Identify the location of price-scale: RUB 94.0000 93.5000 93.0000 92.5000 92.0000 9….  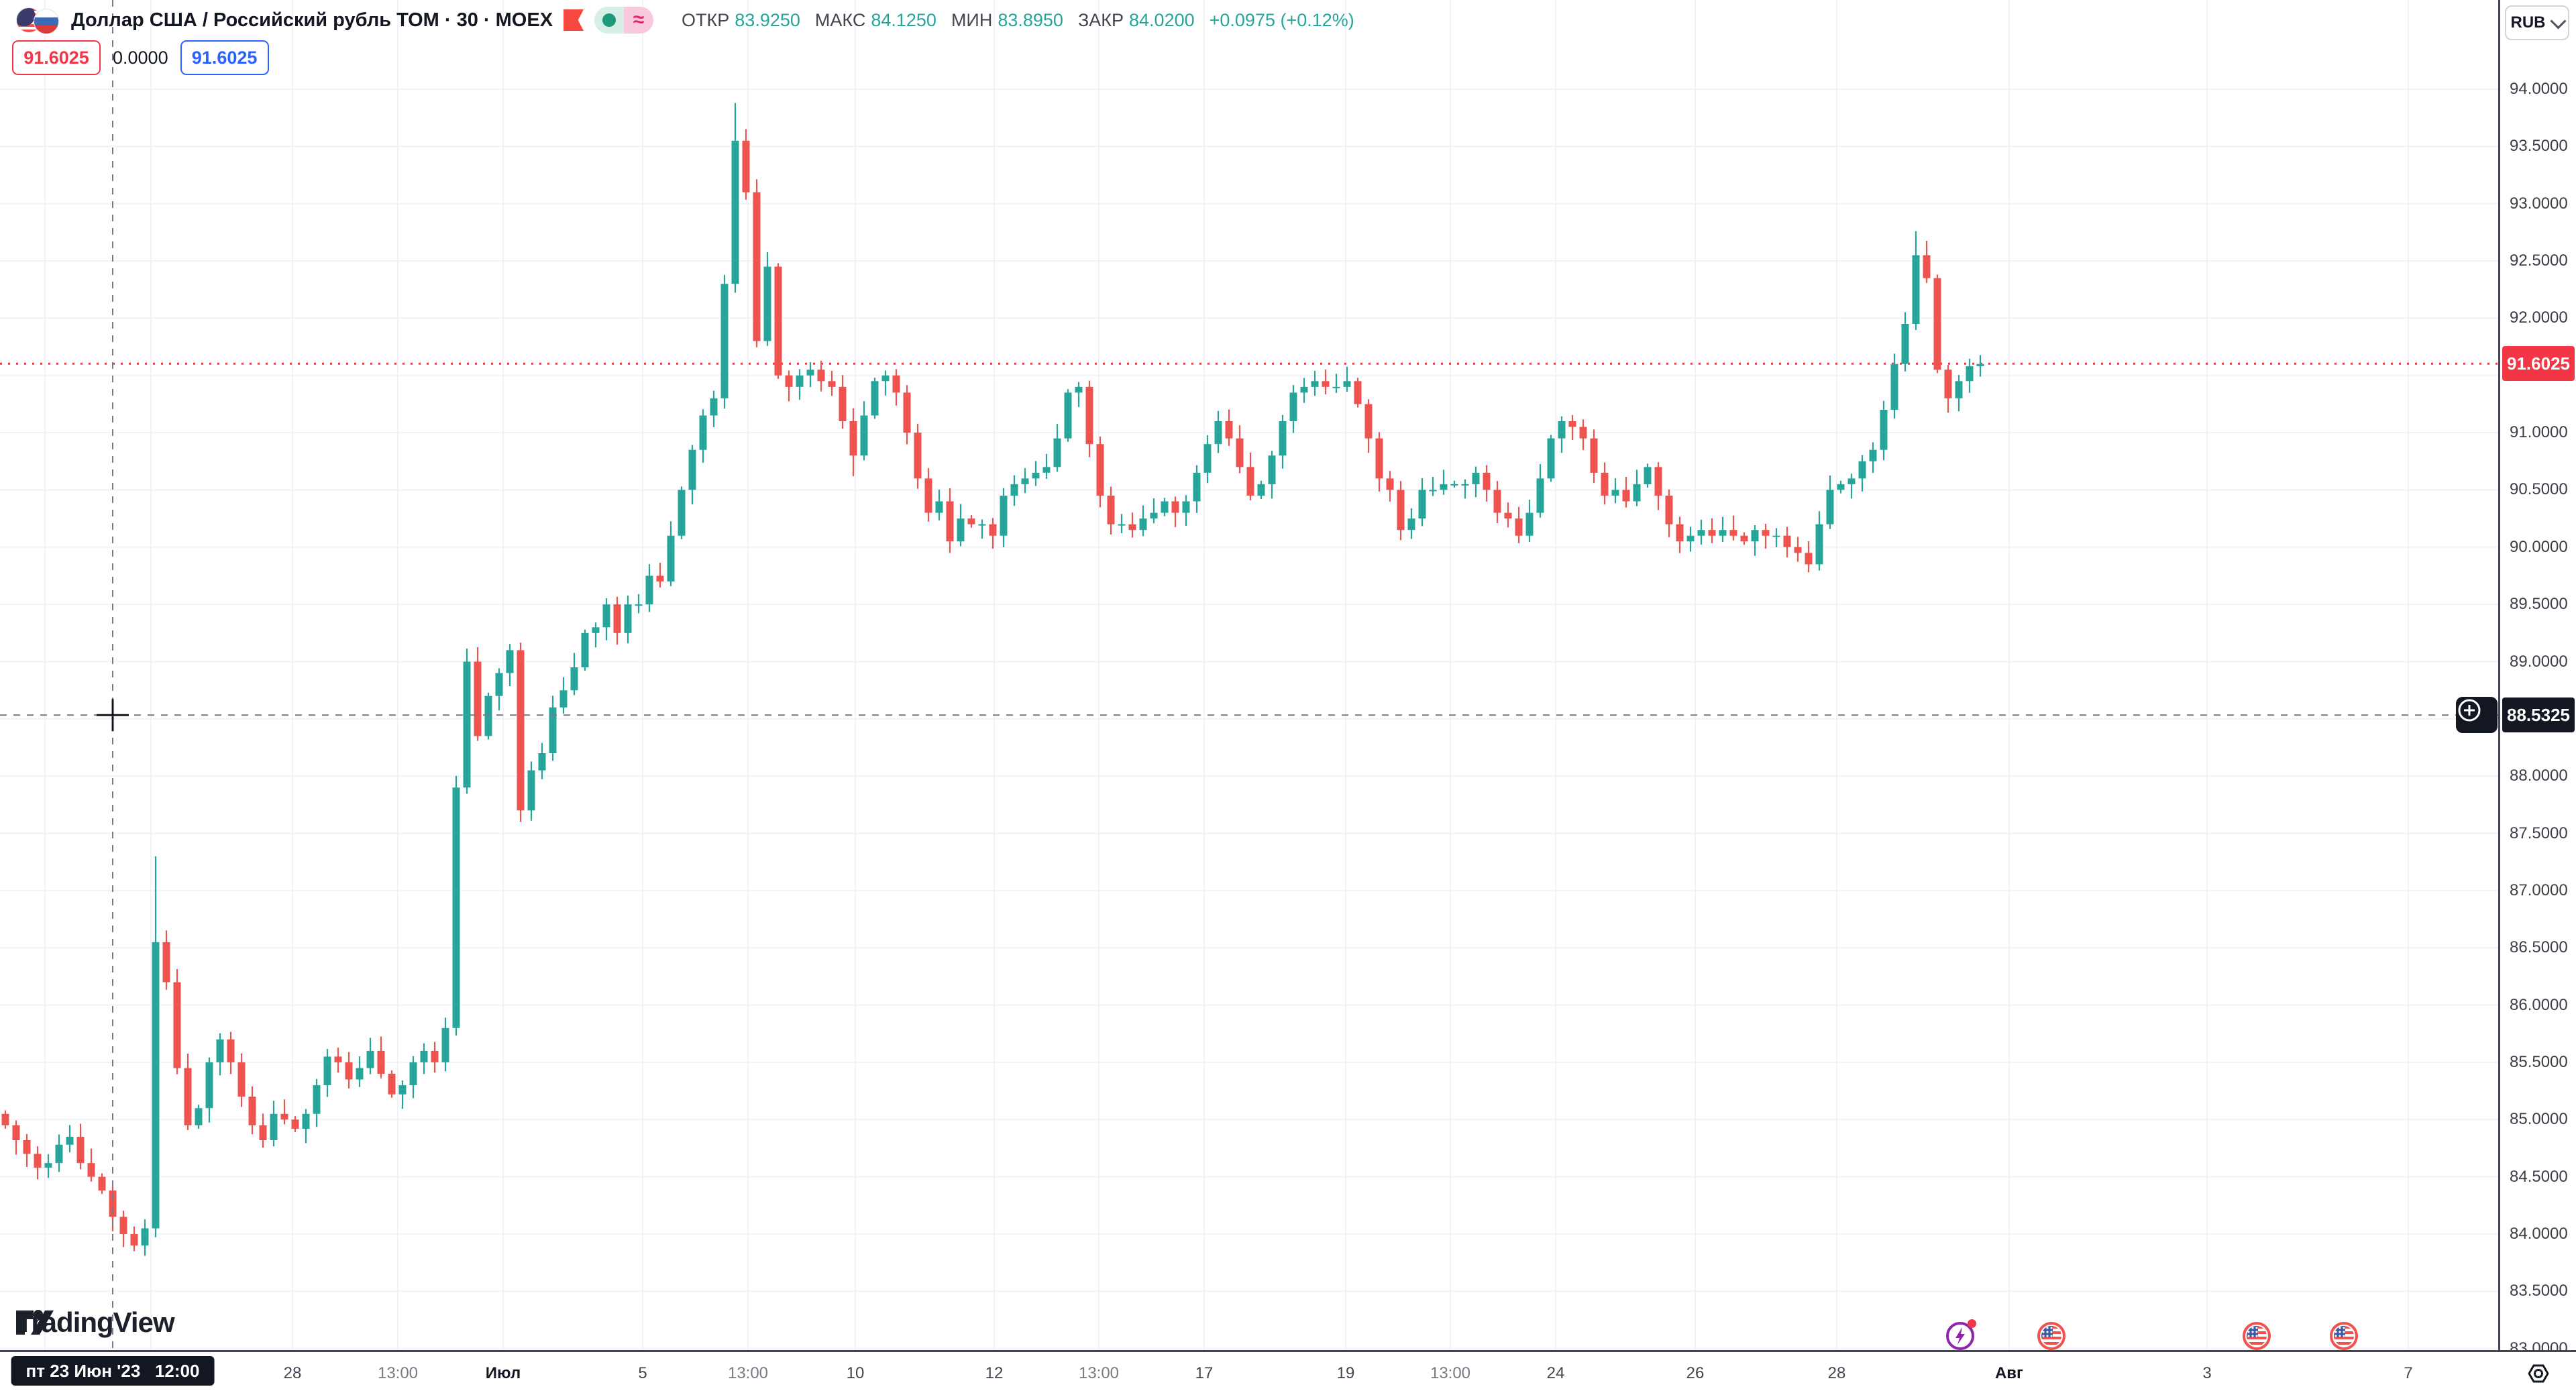
(2537, 678).